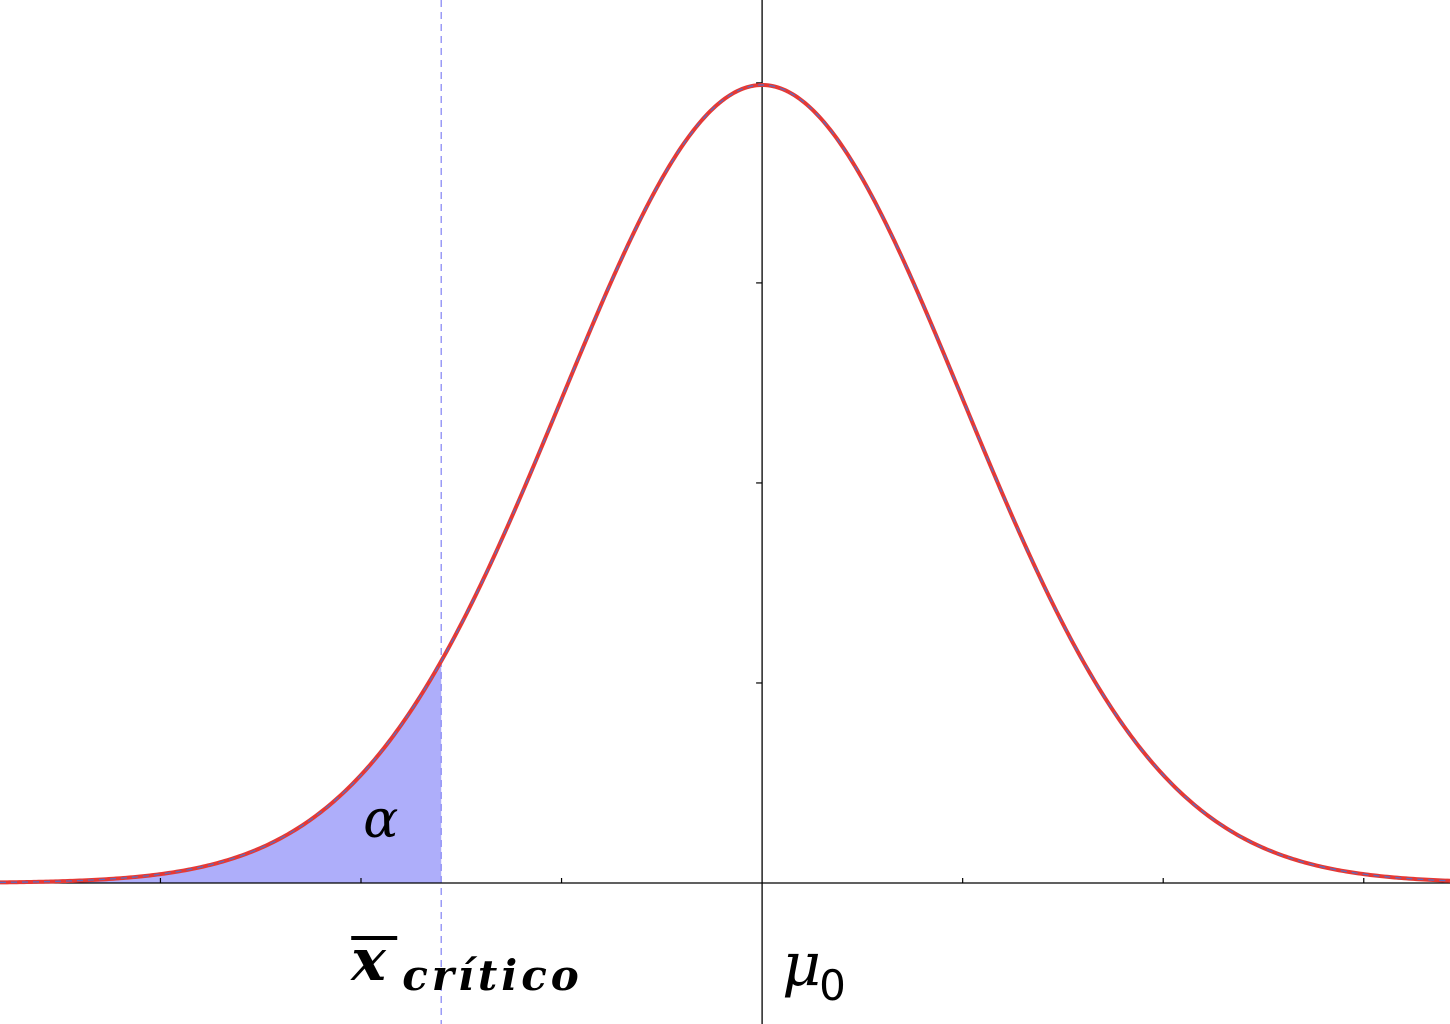 Image resolution: width=1450 pixels, height=1024 pixels. What do you see at coordinates (221, 772) in the screenshot?
I see `alpha-shaded-region` at bounding box center [221, 772].